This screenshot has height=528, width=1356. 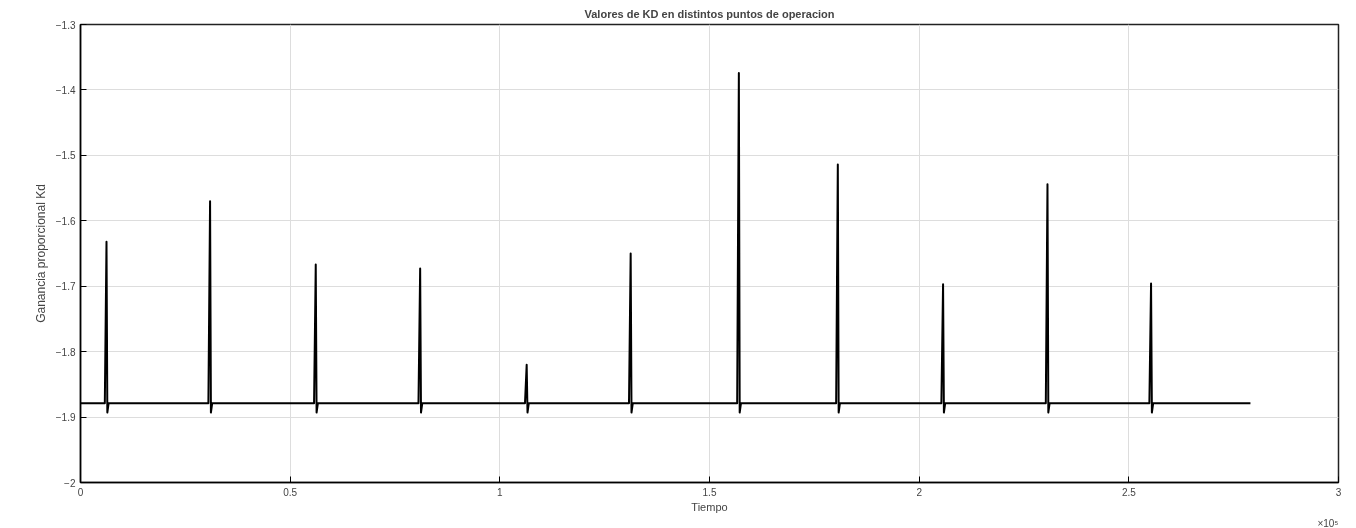 I want to click on y-tick-label: −1.3, so click(x=65, y=25).